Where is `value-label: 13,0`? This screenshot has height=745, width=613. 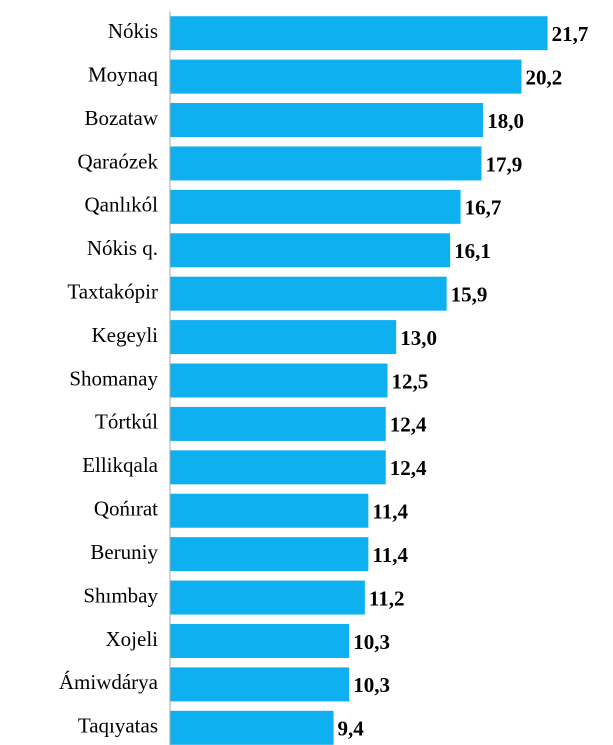
value-label: 13,0 is located at coordinates (418, 338).